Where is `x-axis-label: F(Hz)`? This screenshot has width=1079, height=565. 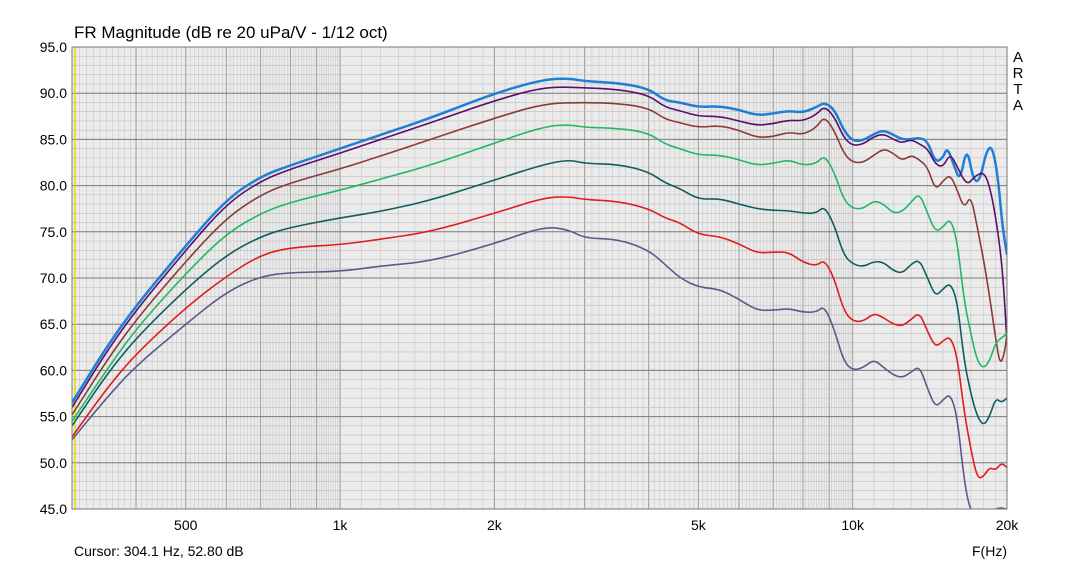
x-axis-label: F(Hz) is located at coordinates (989, 551).